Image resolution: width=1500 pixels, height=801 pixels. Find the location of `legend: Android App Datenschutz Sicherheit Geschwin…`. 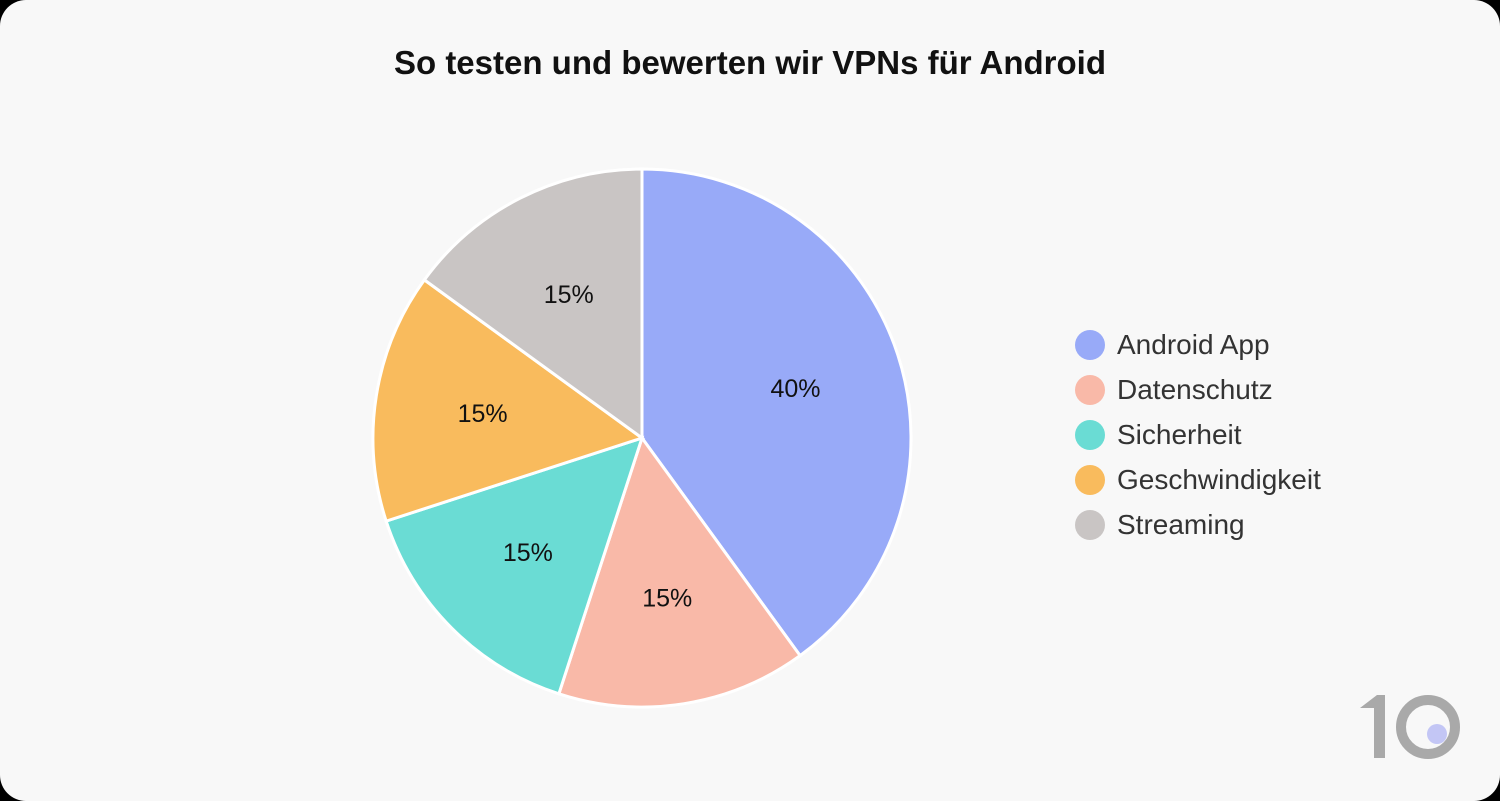

legend: Android App Datenschutz Sicherheit Geschwin… is located at coordinates (1198, 434).